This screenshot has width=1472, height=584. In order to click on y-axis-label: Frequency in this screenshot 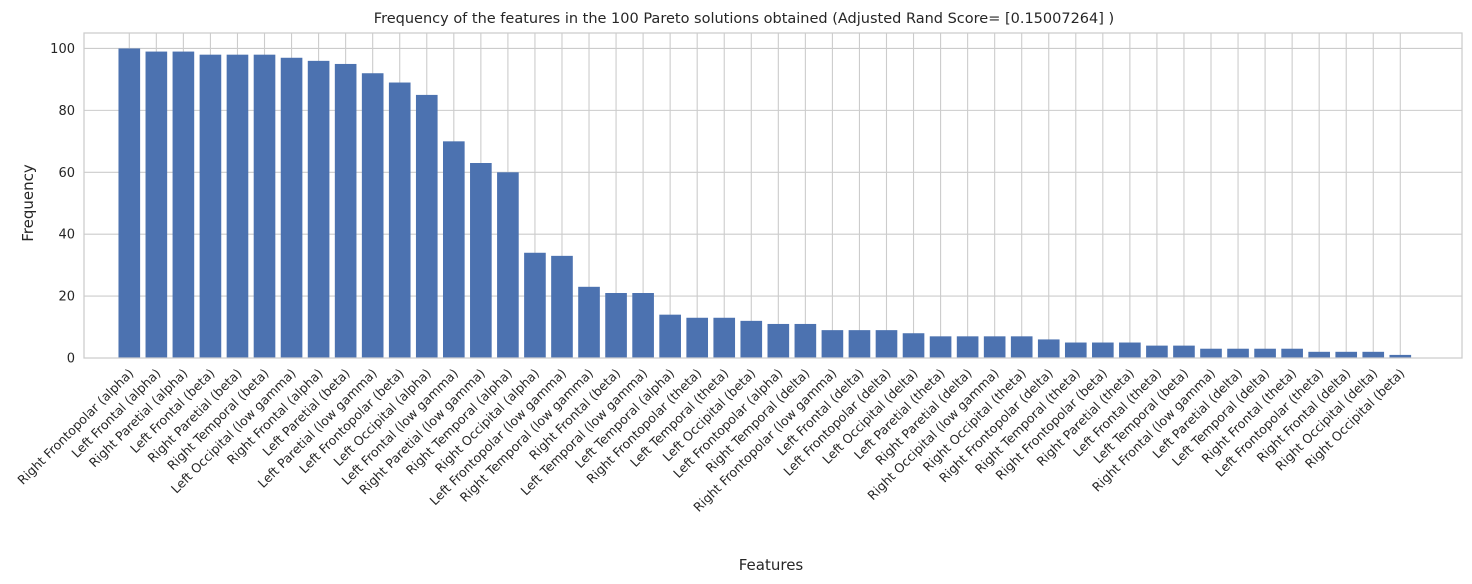, I will do `click(28, 203)`.